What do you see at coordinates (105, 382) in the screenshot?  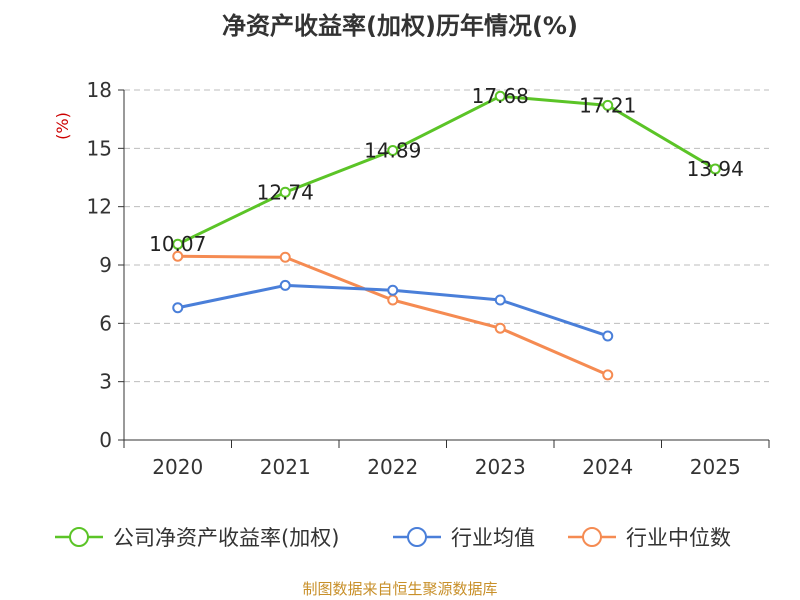 I see `y-tick-label-3: 3` at bounding box center [105, 382].